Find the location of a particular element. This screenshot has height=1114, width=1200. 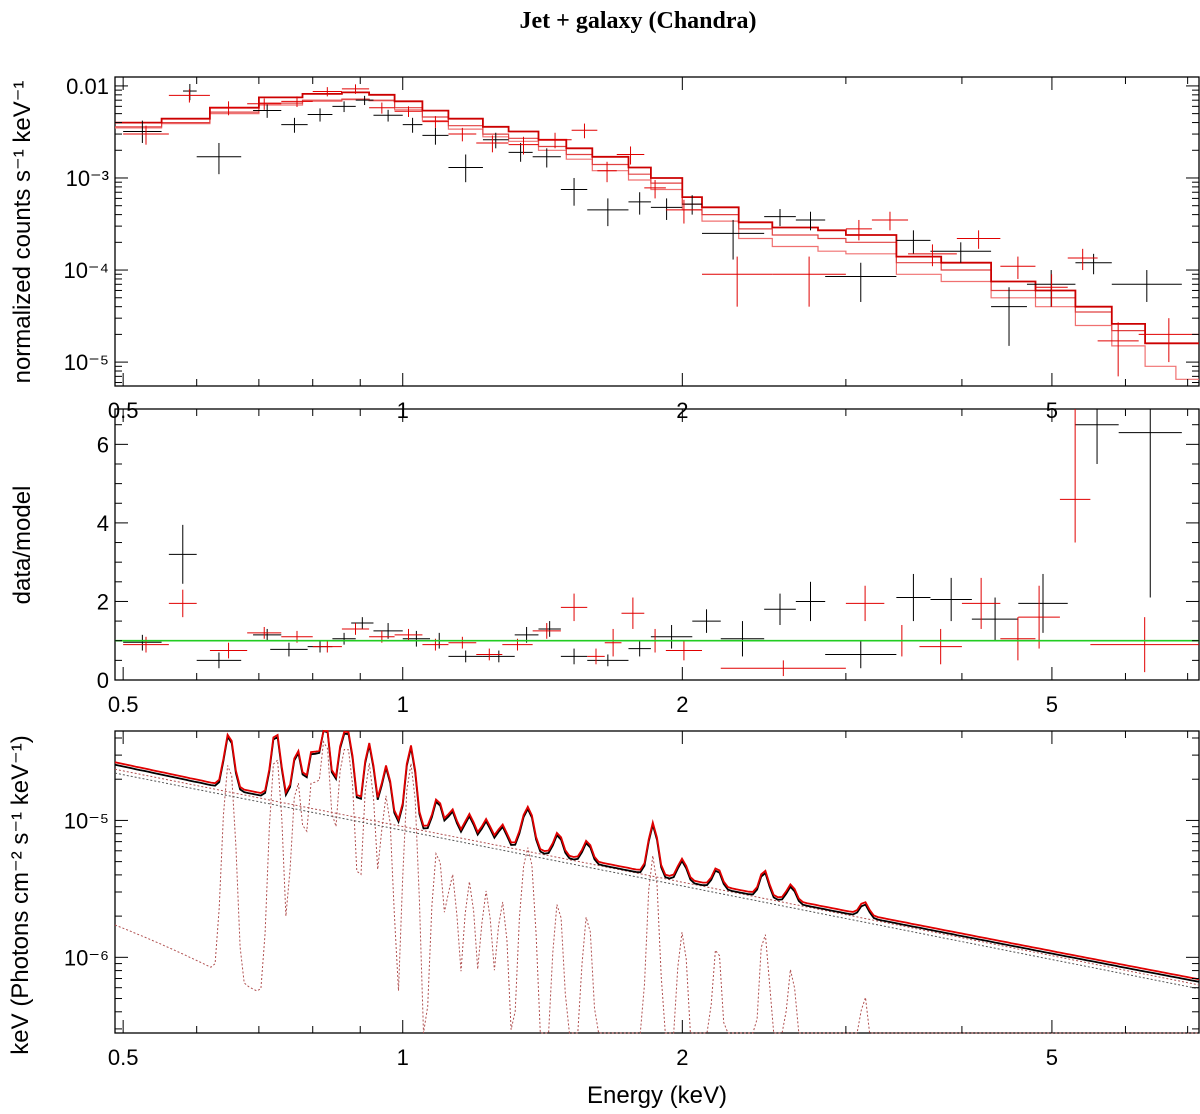

ratio-y-tick-label: 0 is located at coordinates (103, 680).